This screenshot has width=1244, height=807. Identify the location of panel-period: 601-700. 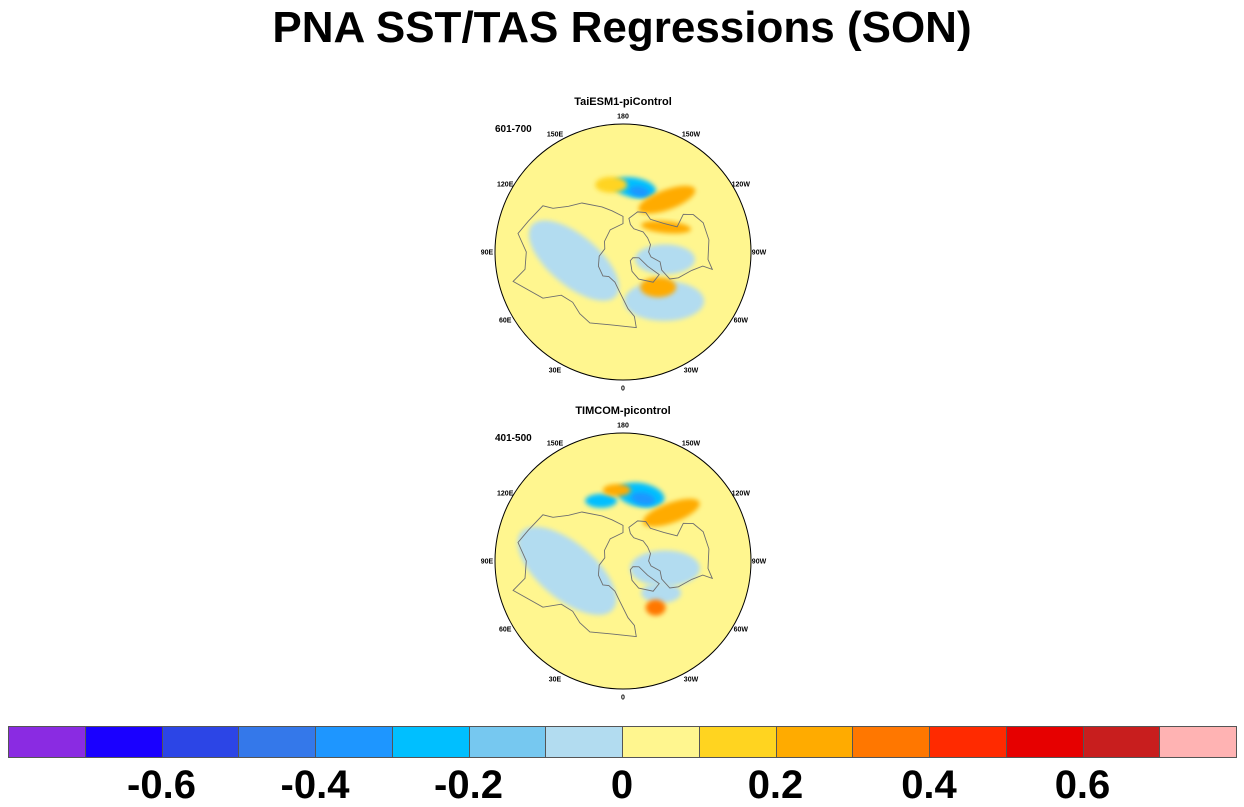
(513, 129).